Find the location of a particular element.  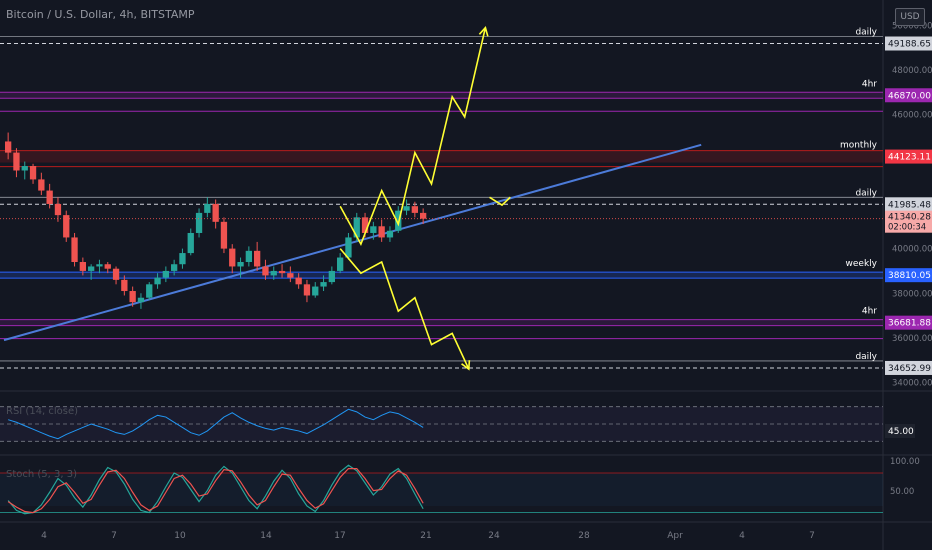

level-label: monthly is located at coordinates (859, 146).